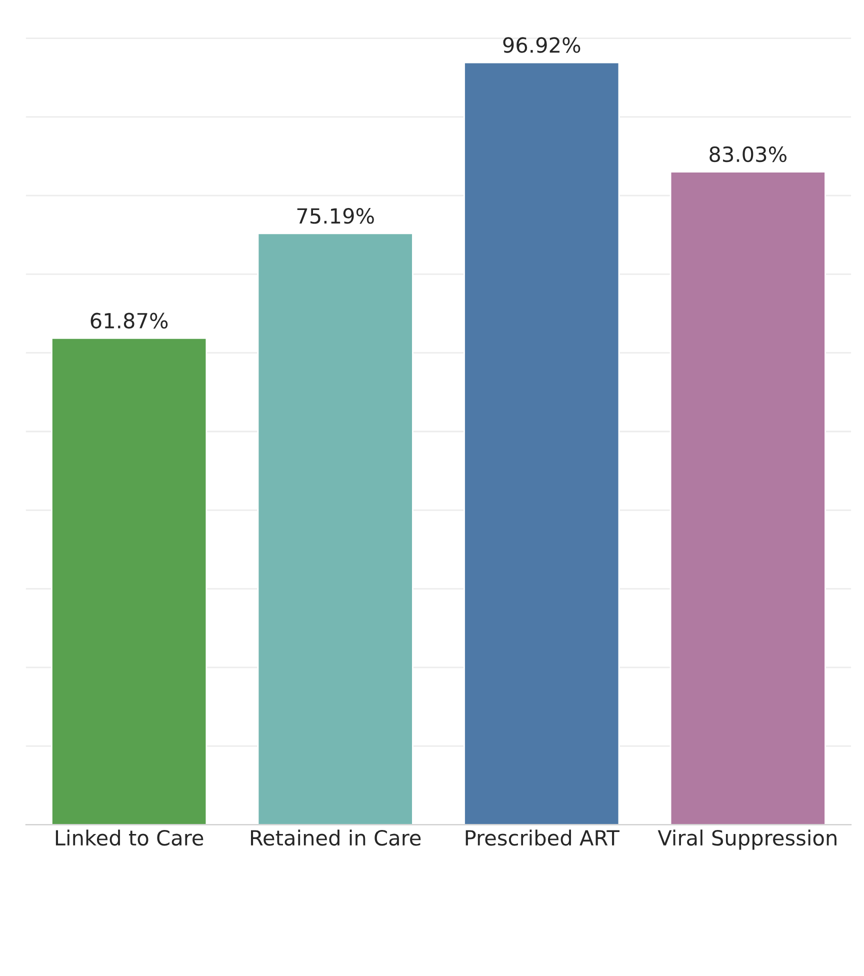  Describe the element at coordinates (748, 154) in the screenshot. I see `data-label: 83.03%` at that location.